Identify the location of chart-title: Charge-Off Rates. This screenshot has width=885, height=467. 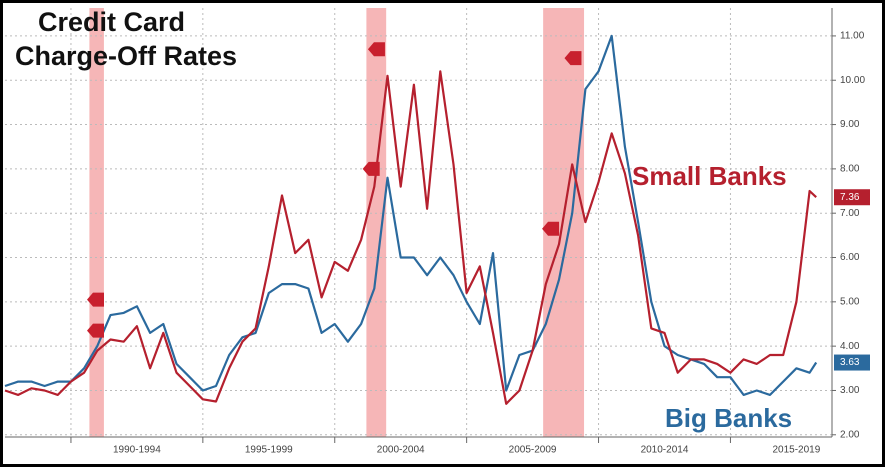
(126, 56).